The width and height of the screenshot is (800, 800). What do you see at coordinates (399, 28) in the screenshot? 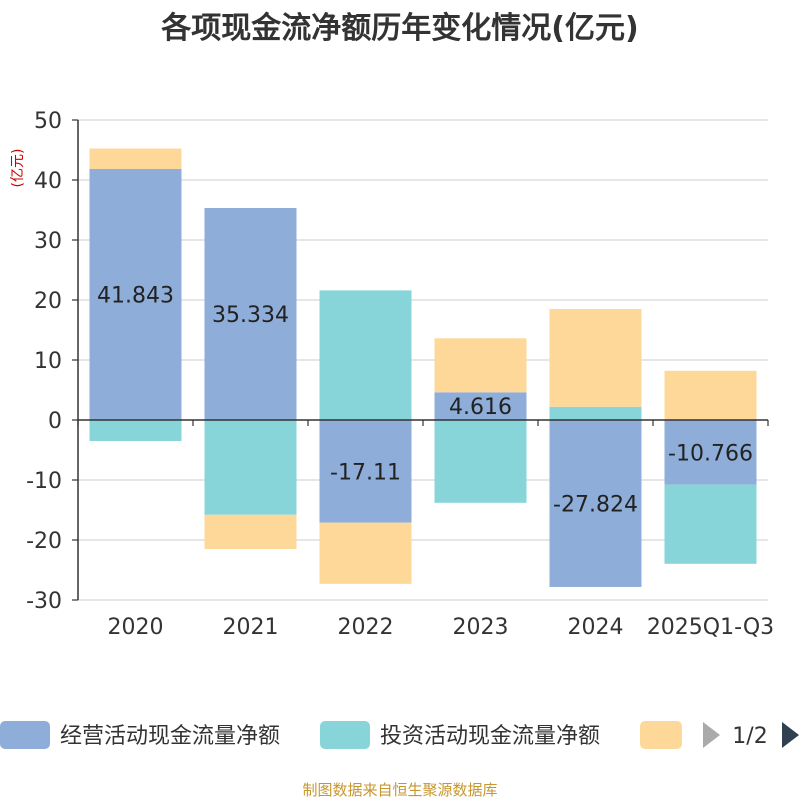
I see `chart-title: 各项现金流净额历年变化情况(亿元)` at bounding box center [399, 28].